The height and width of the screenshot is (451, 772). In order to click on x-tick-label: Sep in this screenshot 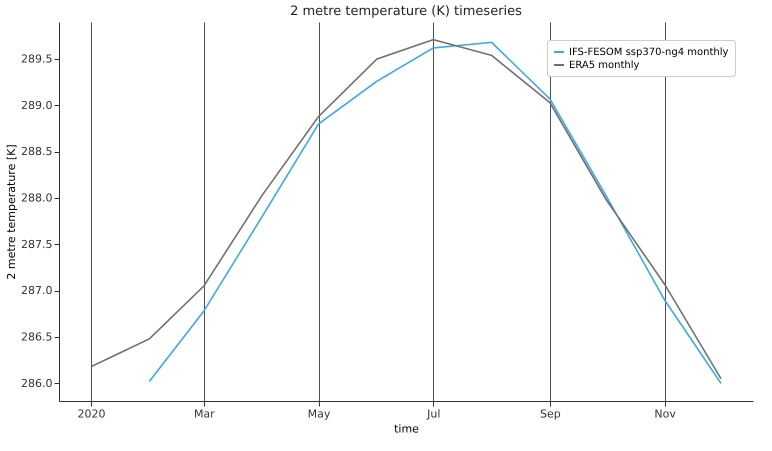, I will do `click(550, 414)`.